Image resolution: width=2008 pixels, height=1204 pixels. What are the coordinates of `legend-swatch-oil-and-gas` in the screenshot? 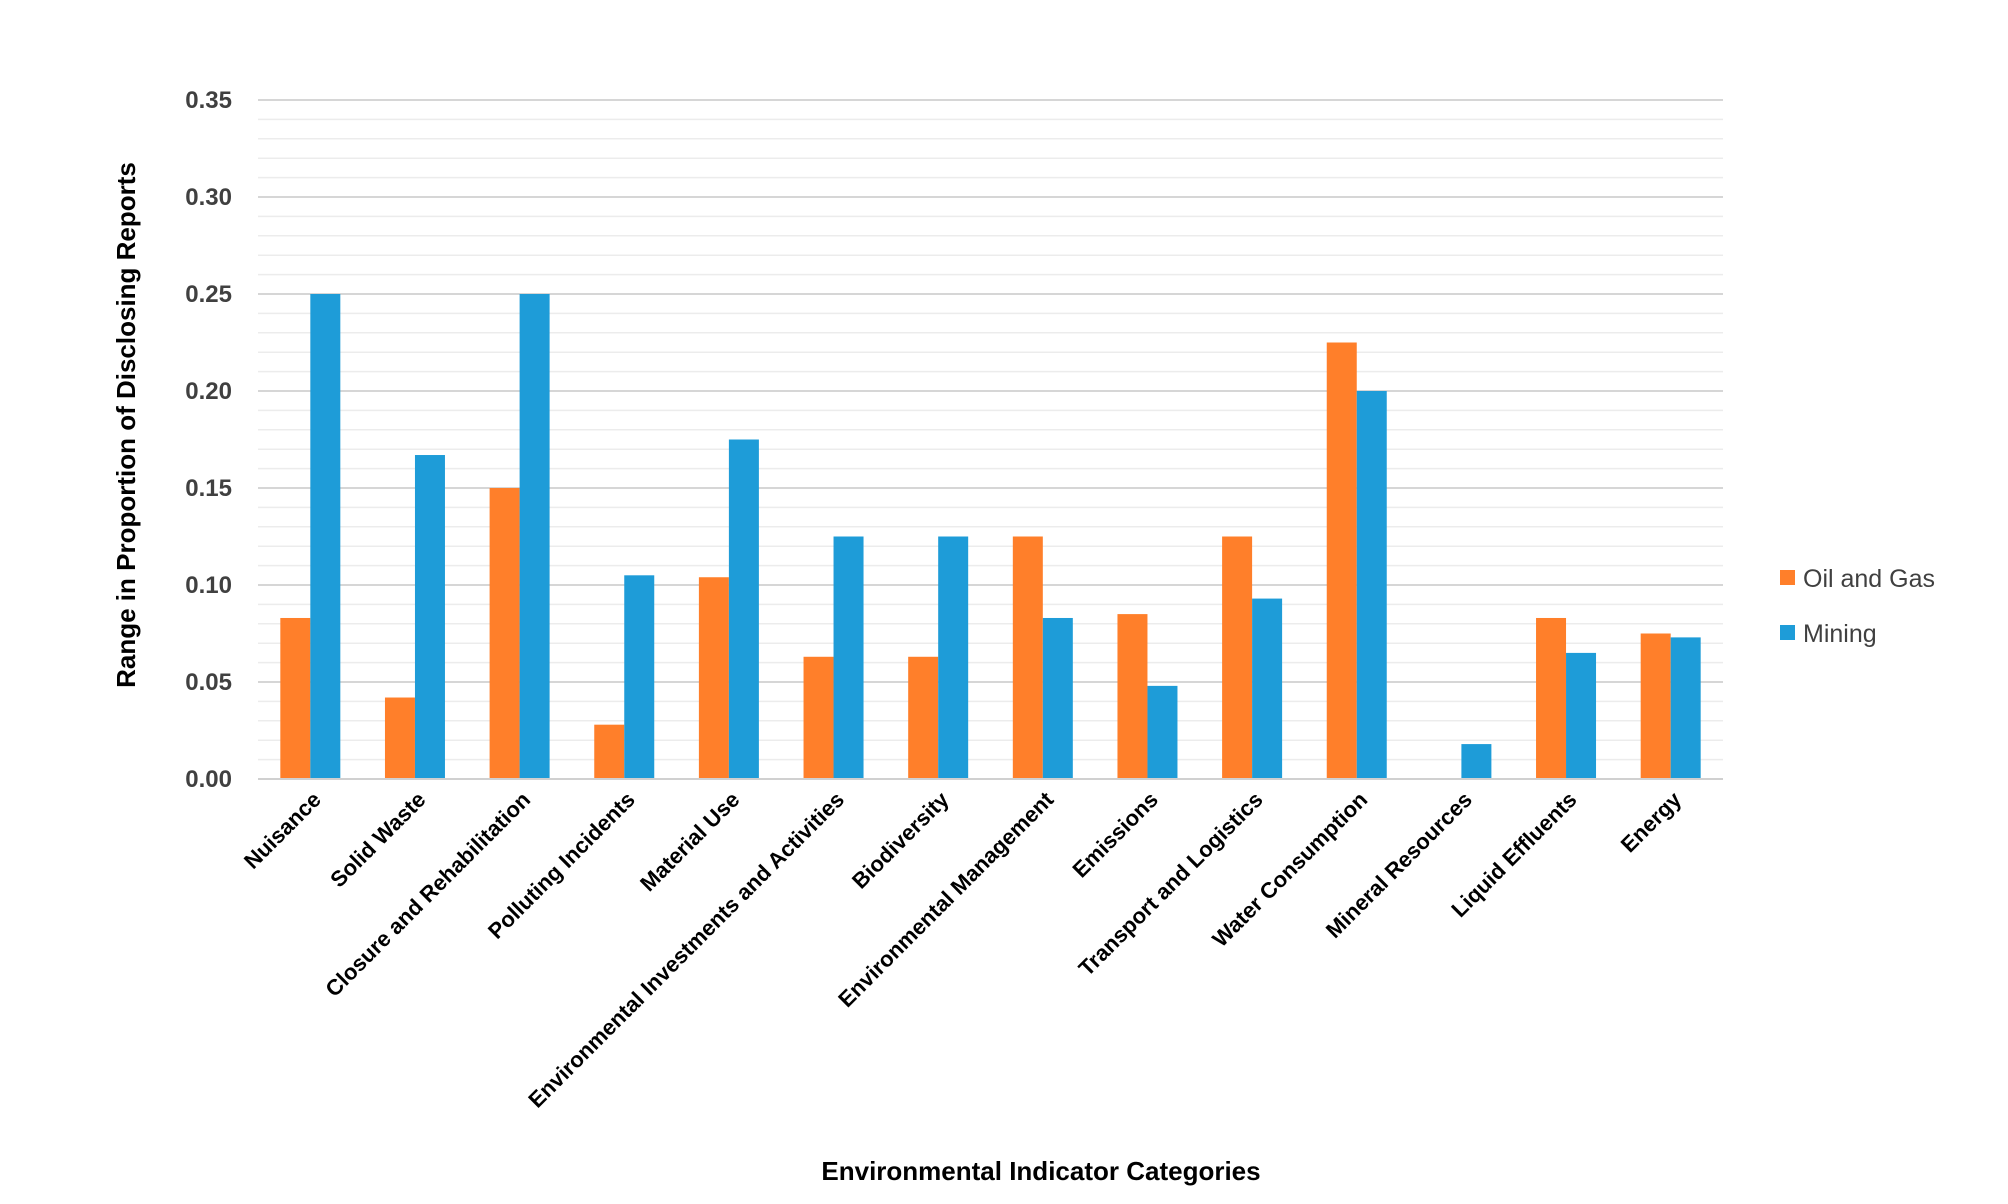 It's located at (1787, 577).